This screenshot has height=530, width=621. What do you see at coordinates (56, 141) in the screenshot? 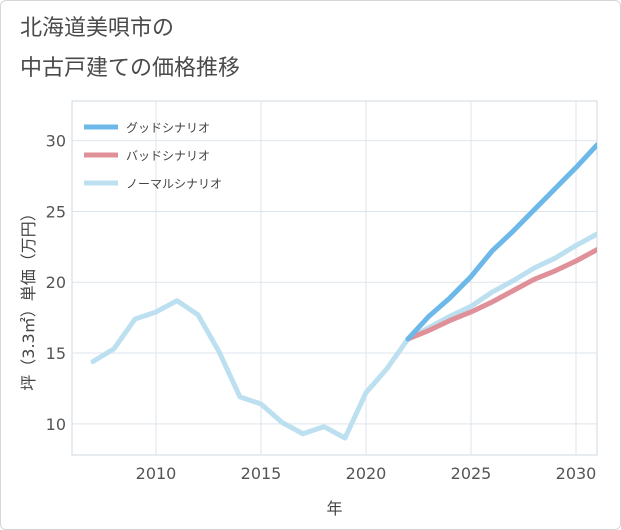
I see `y-tick-label: 30` at bounding box center [56, 141].